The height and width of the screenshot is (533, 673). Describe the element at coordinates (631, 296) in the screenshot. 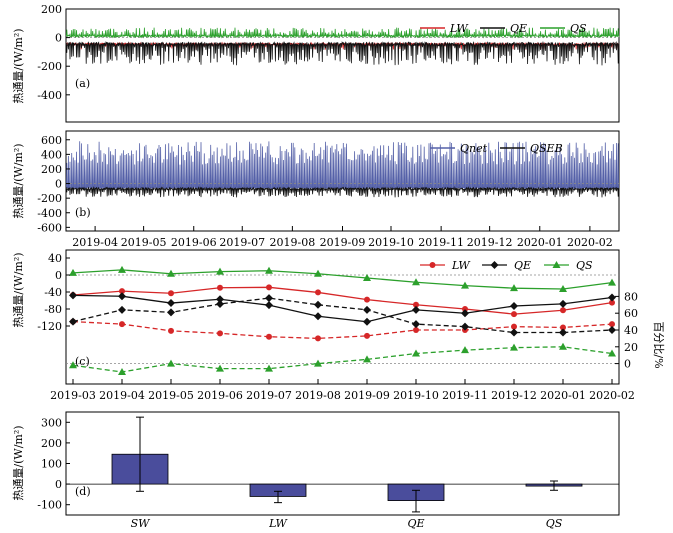

I see `y-tick-right-label: 80` at that location.